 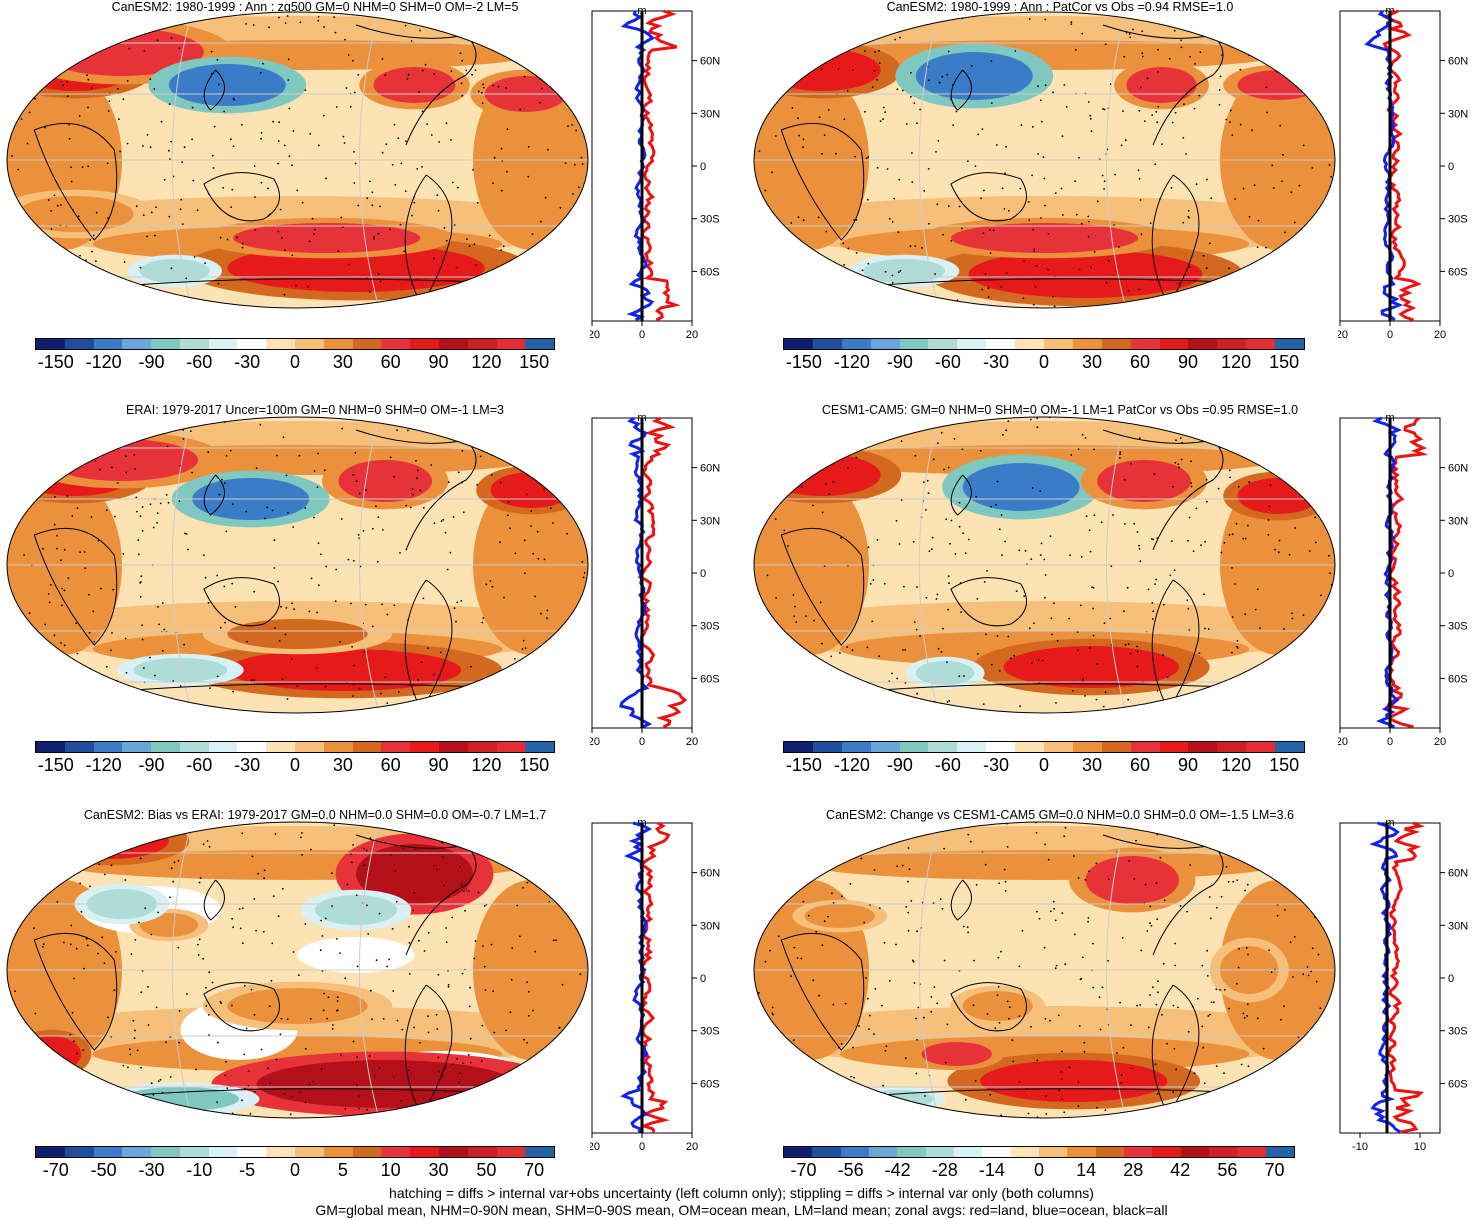 I want to click on colorbar-label: 150, so click(x=1284, y=362).